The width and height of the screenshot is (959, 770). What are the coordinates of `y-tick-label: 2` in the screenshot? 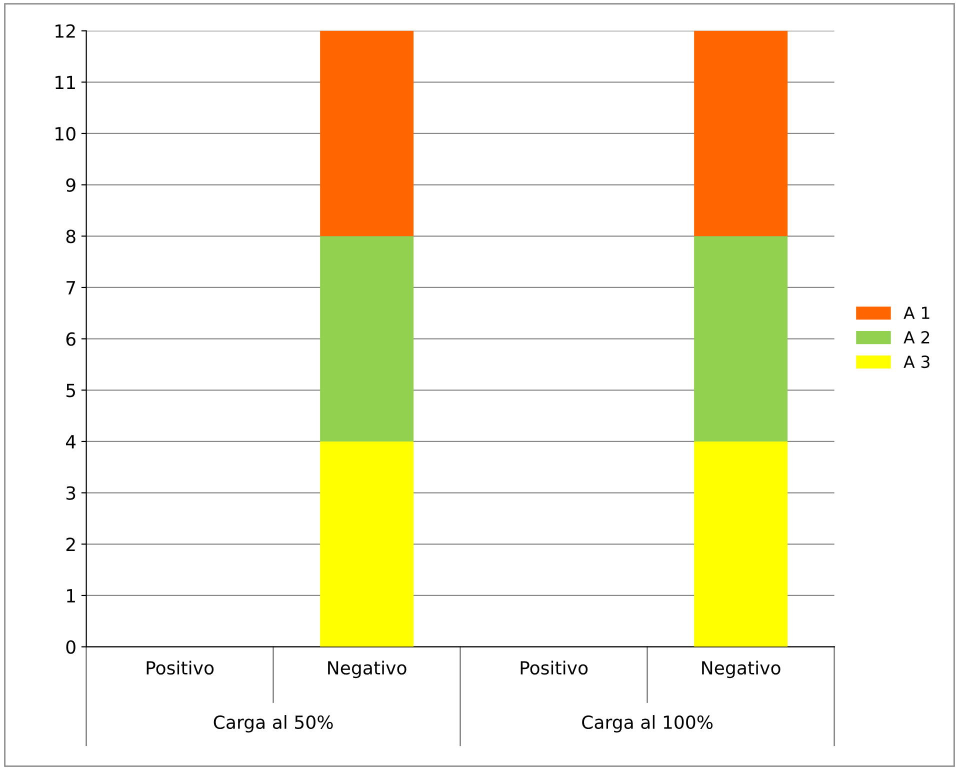 It's located at (70, 544).